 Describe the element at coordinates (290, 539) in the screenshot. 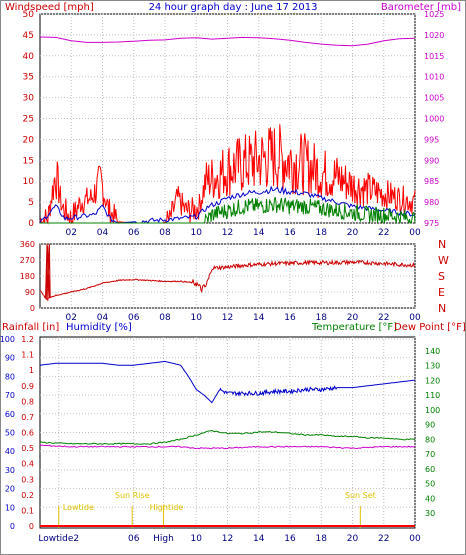

I see `panel3-x-tick-6: 16` at that location.